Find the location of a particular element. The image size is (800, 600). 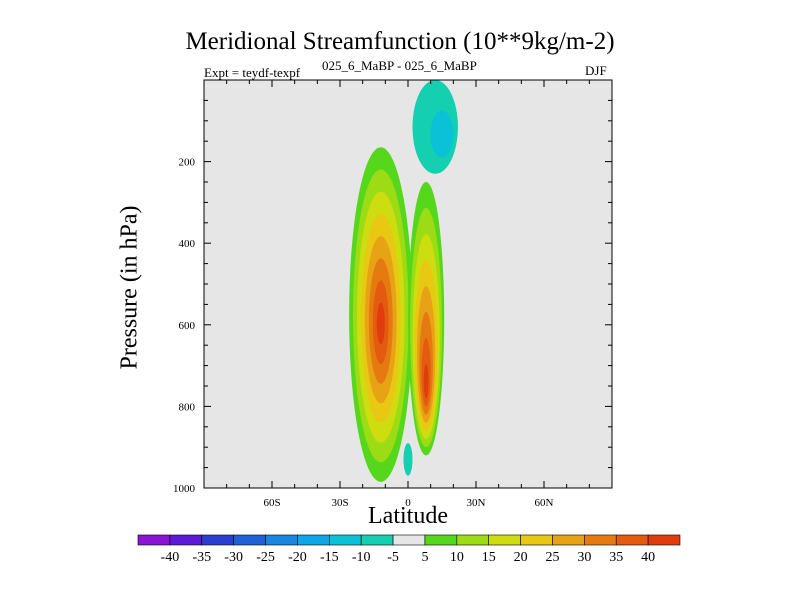

chart-title: Meridional Streamfunction (10**9kg/m-2) is located at coordinates (400, 41).